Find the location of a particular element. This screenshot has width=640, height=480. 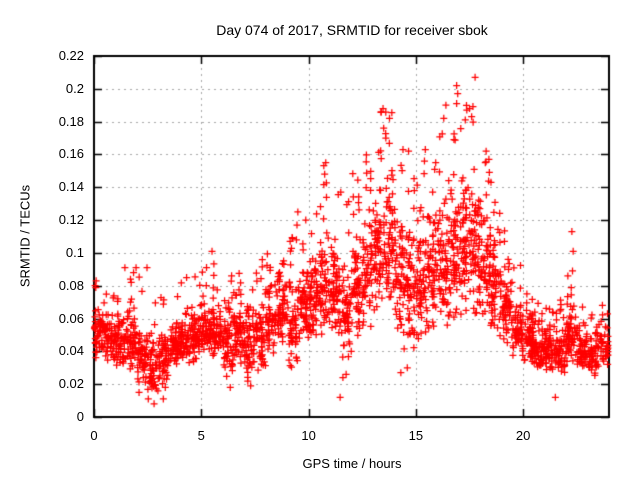

y-tick-label: 0.06 is located at coordinates (71, 318).